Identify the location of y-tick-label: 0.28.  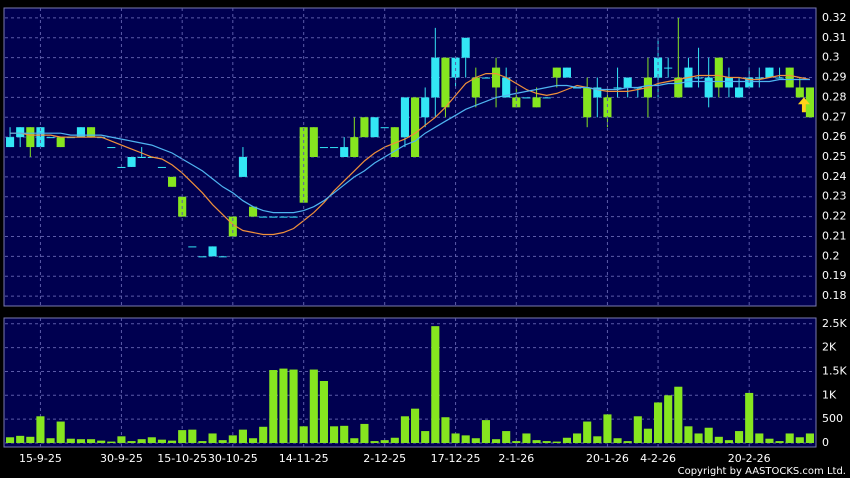
(834, 96).